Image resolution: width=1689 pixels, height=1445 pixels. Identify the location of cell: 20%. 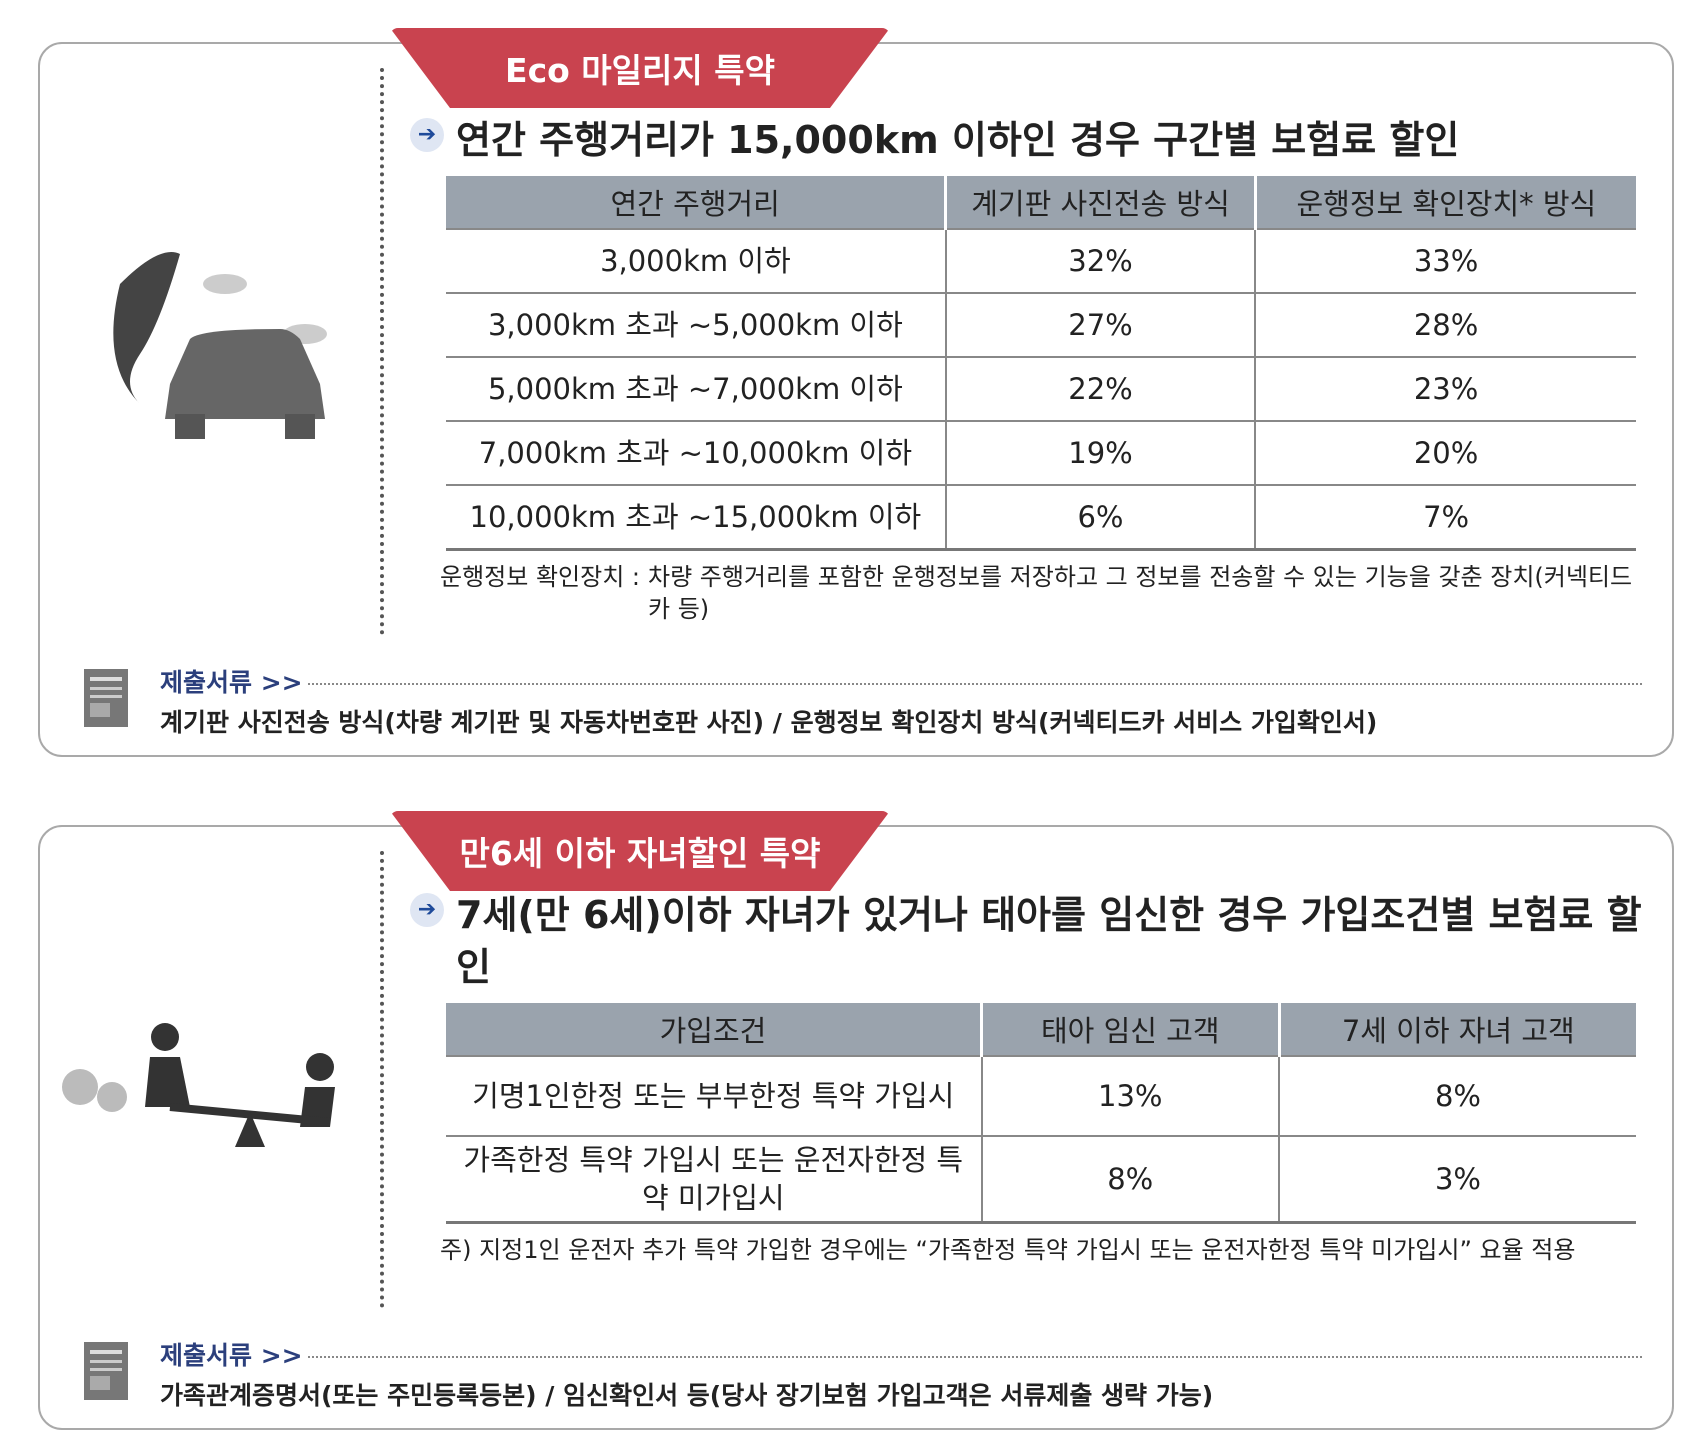
(1445, 452).